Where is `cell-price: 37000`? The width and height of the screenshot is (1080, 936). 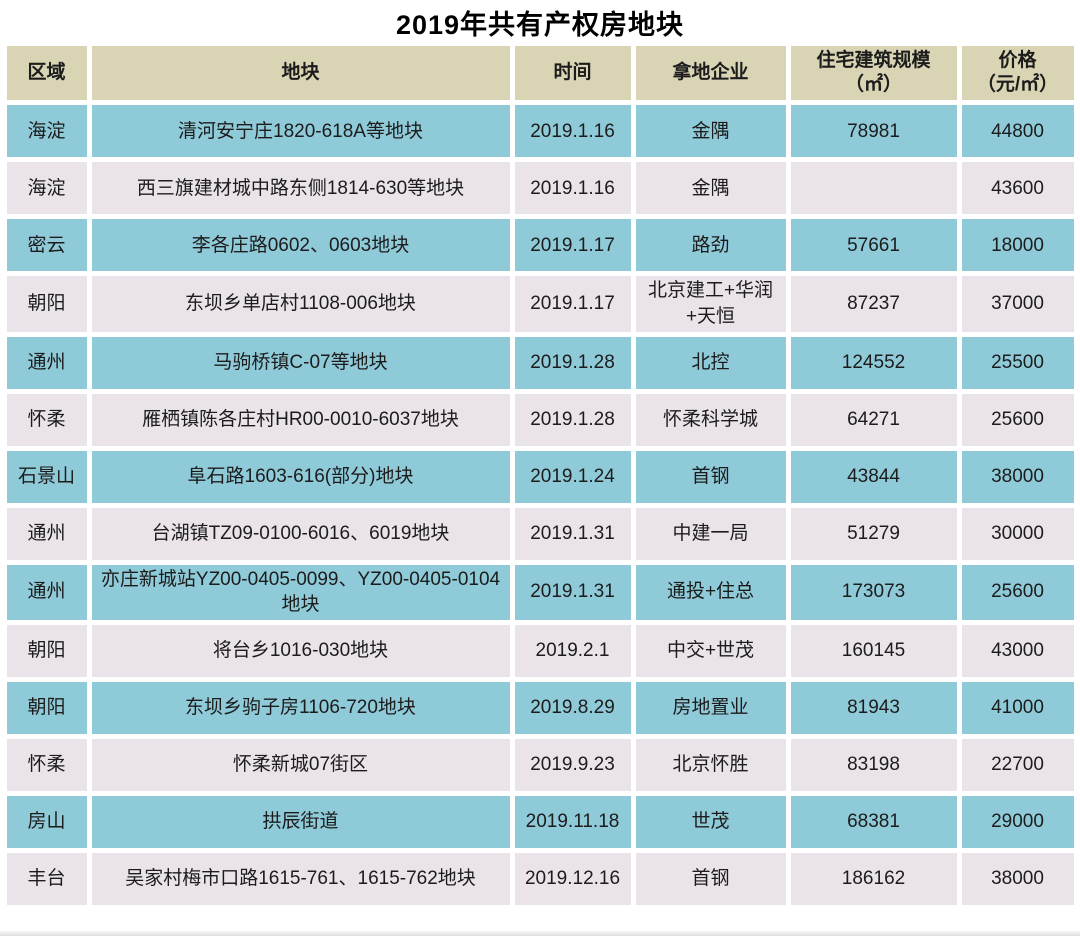 cell-price: 37000 is located at coordinates (1017, 304).